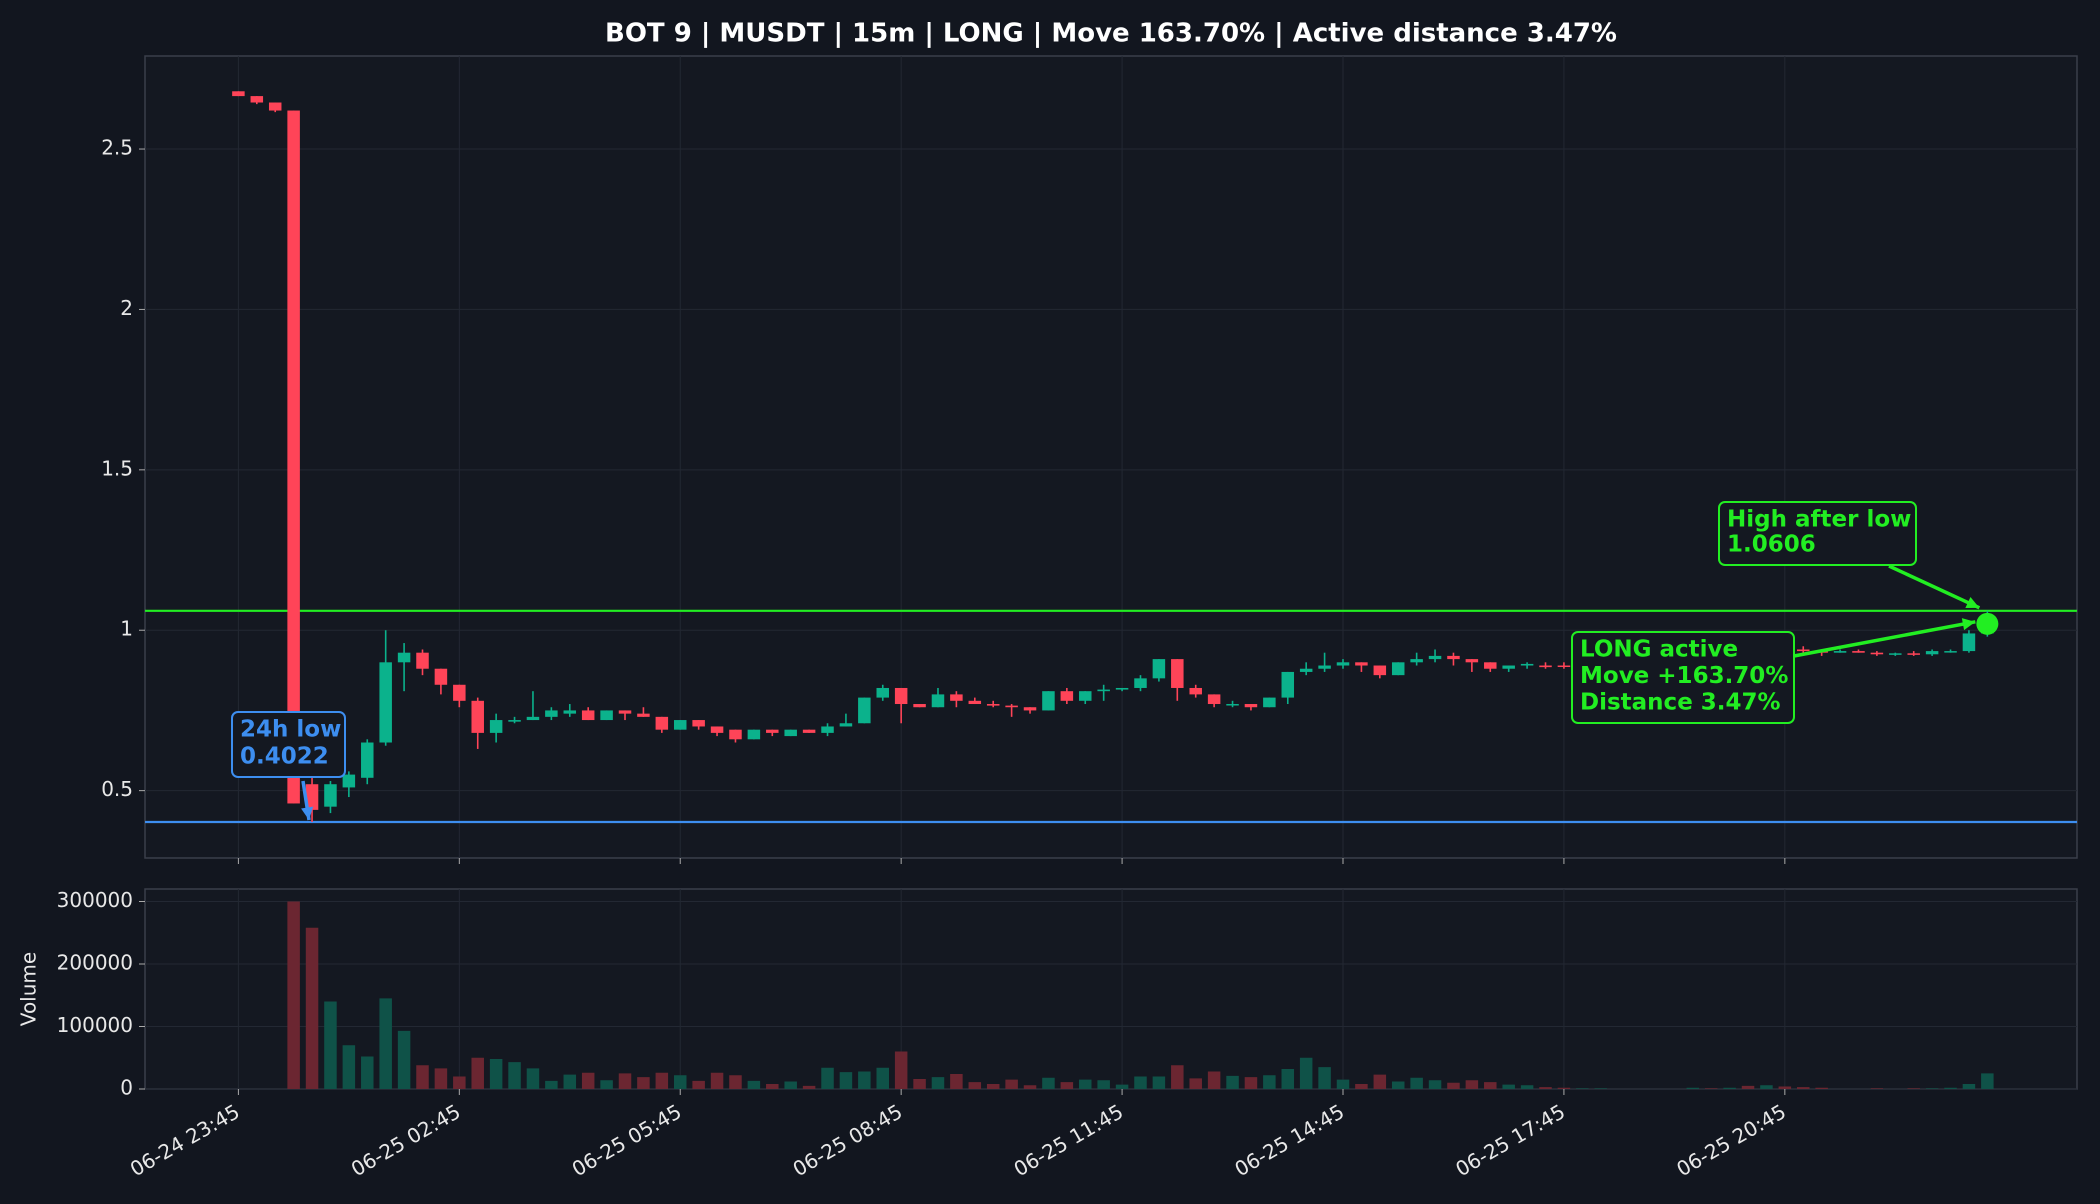  What do you see at coordinates (95, 1025) in the screenshot?
I see `y-tick-label: 100000` at bounding box center [95, 1025].